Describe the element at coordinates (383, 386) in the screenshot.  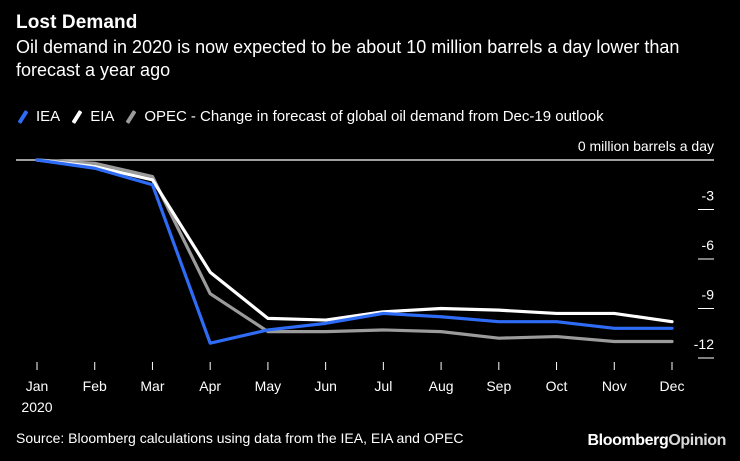
I see `x-tick-label: Jul` at that location.